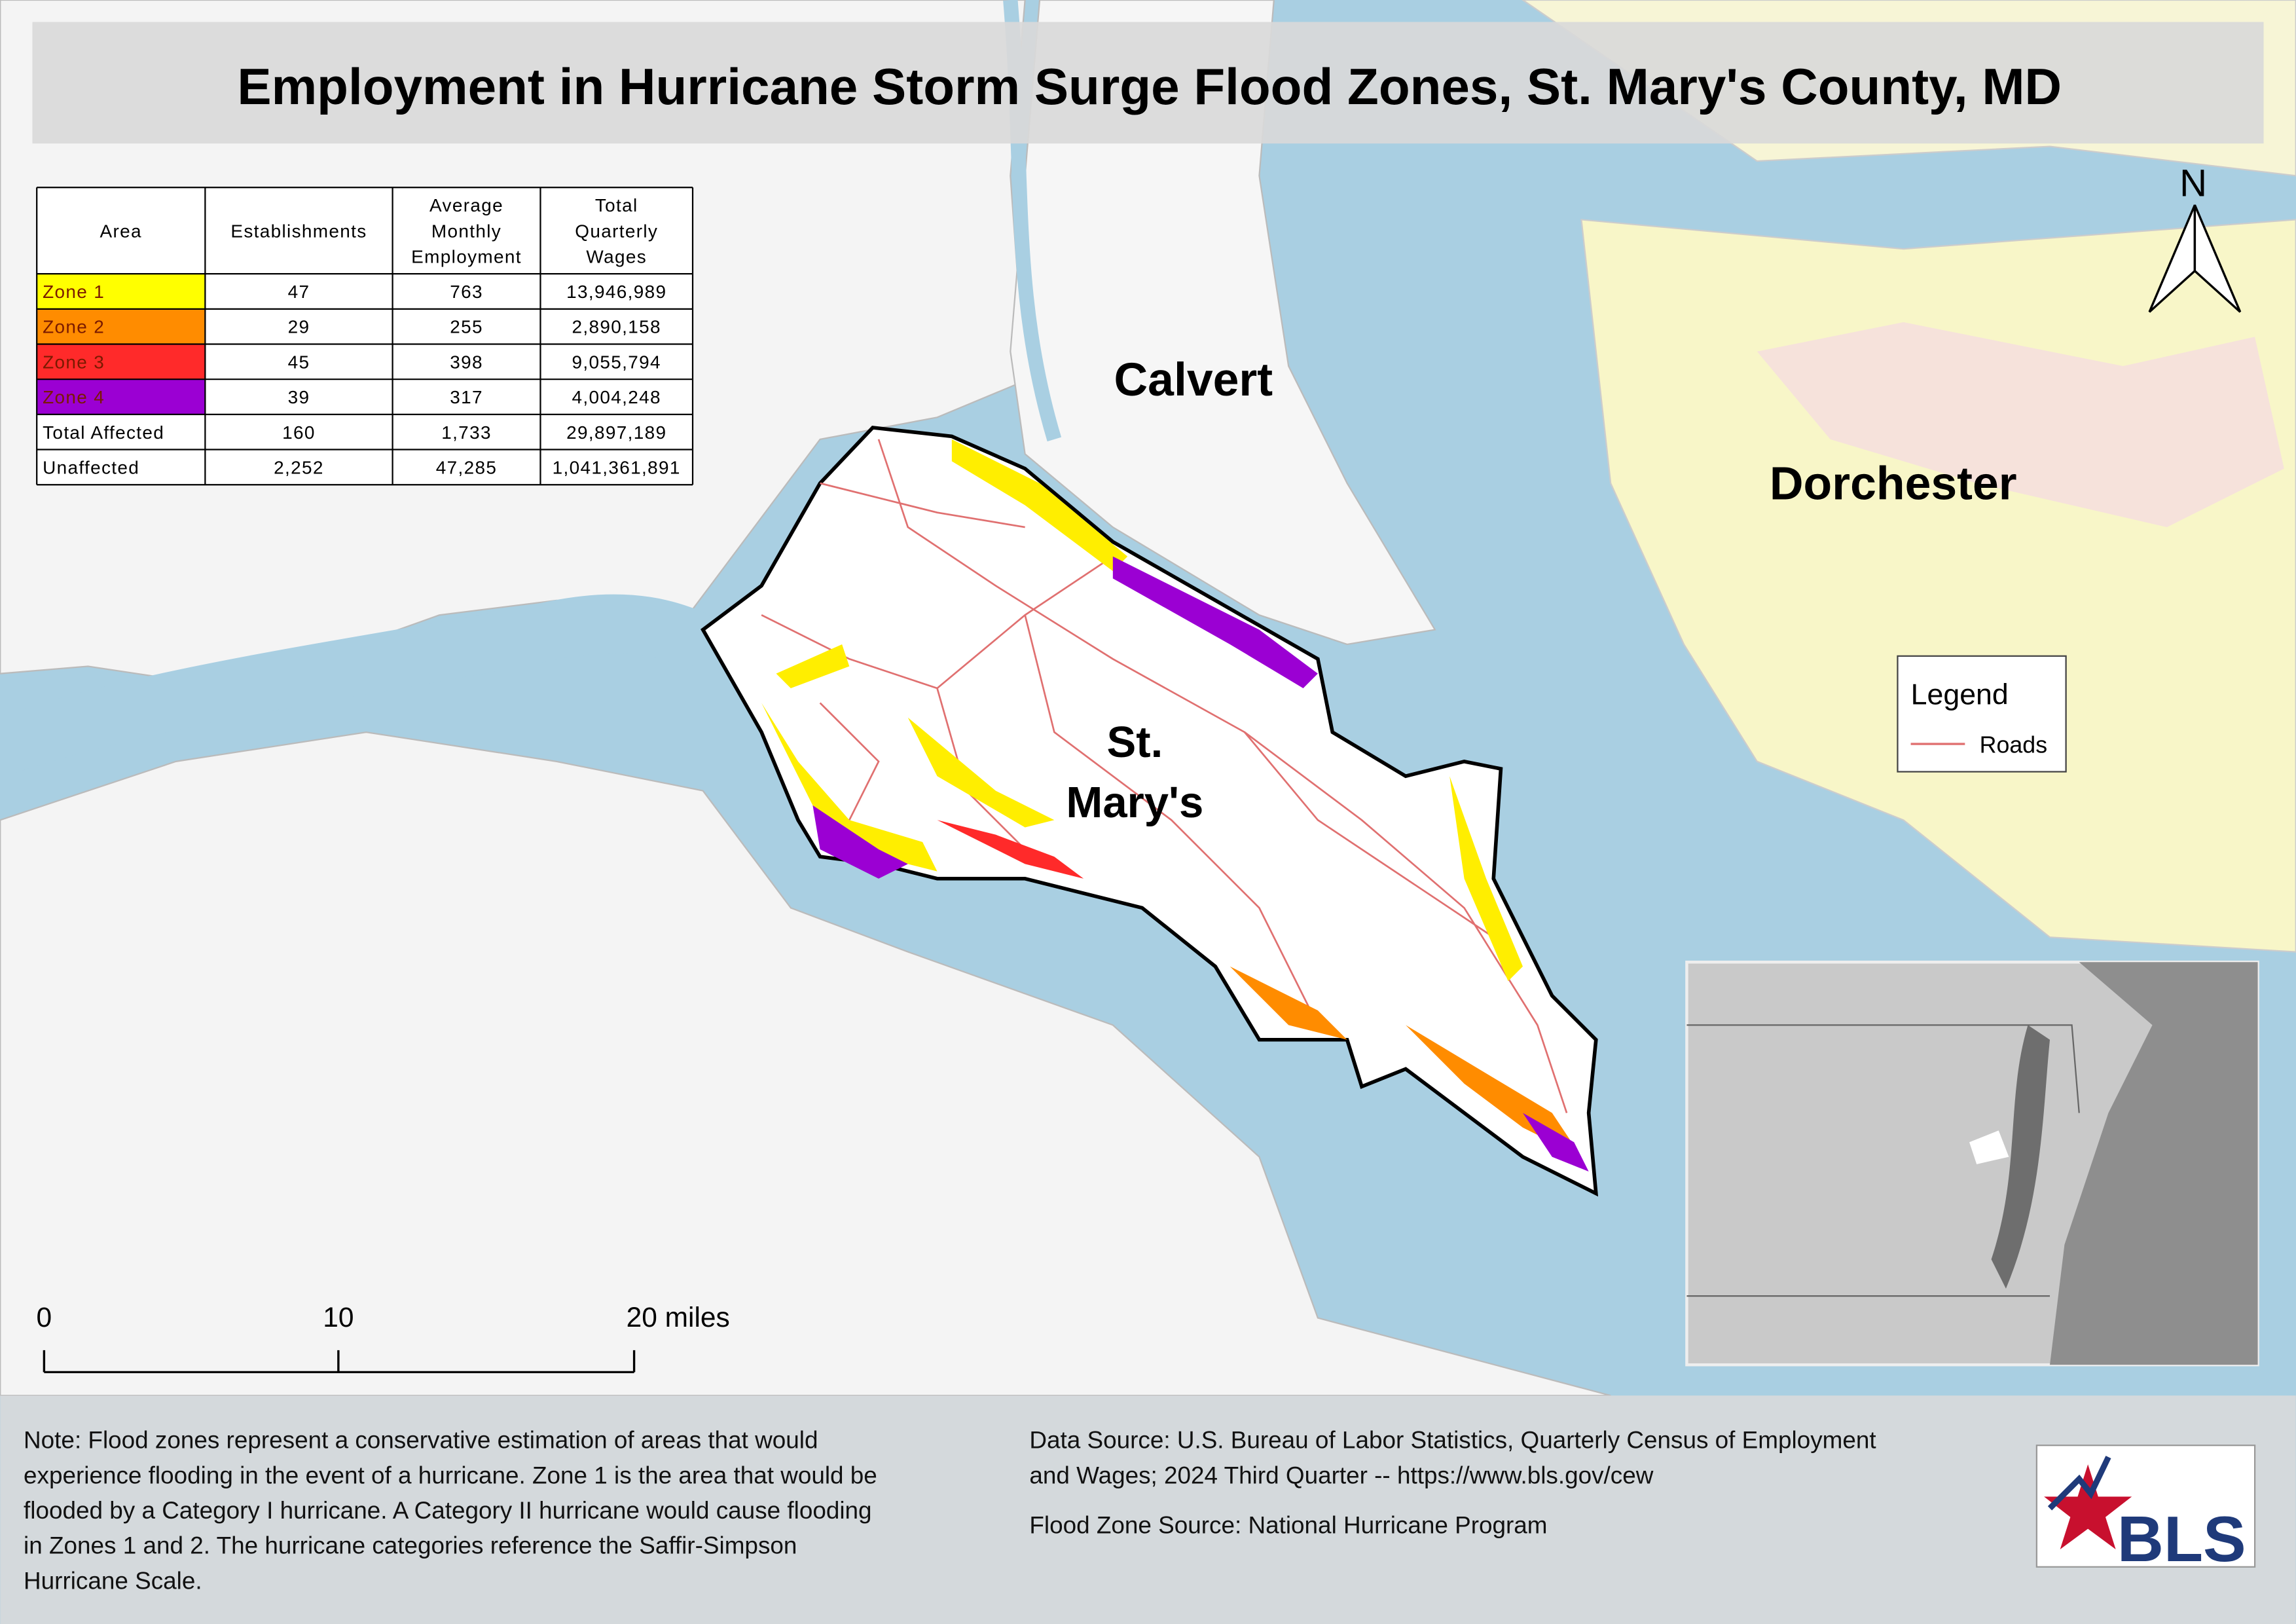 The width and height of the screenshot is (2296, 1624). Describe the element at coordinates (44, 1317) in the screenshot. I see `scale-label: 0` at that location.